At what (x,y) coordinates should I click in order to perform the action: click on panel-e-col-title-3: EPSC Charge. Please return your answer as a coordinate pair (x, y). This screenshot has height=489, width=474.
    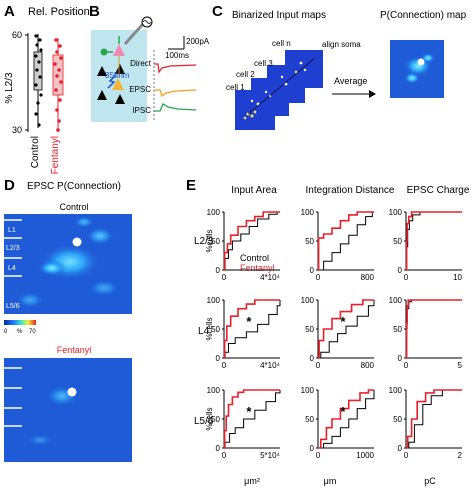
    Looking at the image, I should click on (438, 190).